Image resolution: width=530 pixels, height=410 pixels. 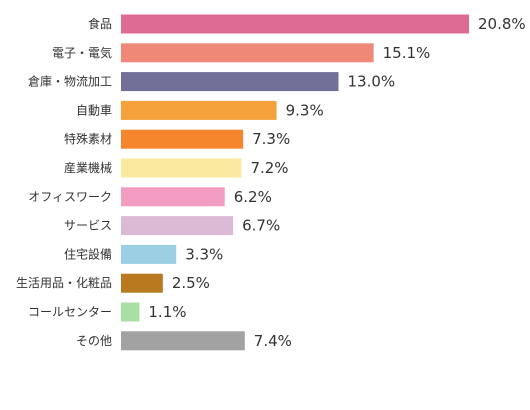 I want to click on value-label: 6.2%, so click(x=253, y=197).